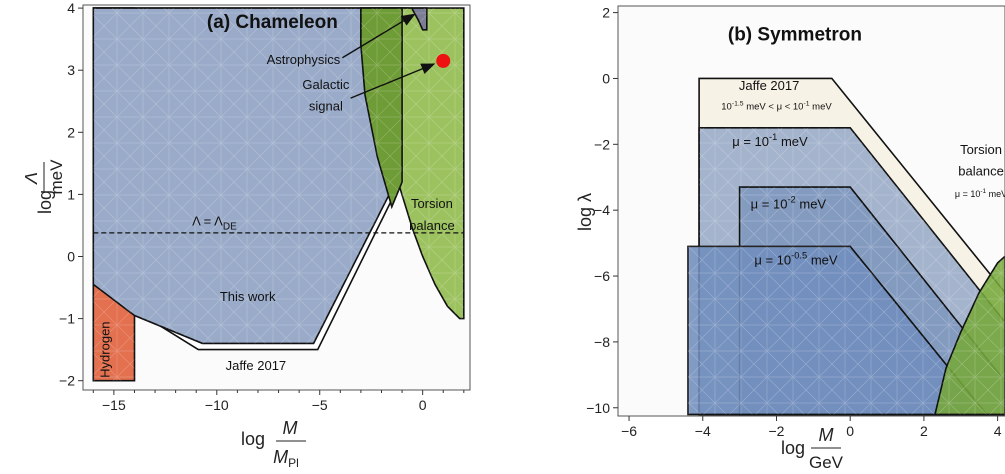 This screenshot has width=1005, height=474. I want to click on x-tick-label-a: −15, so click(114, 405).